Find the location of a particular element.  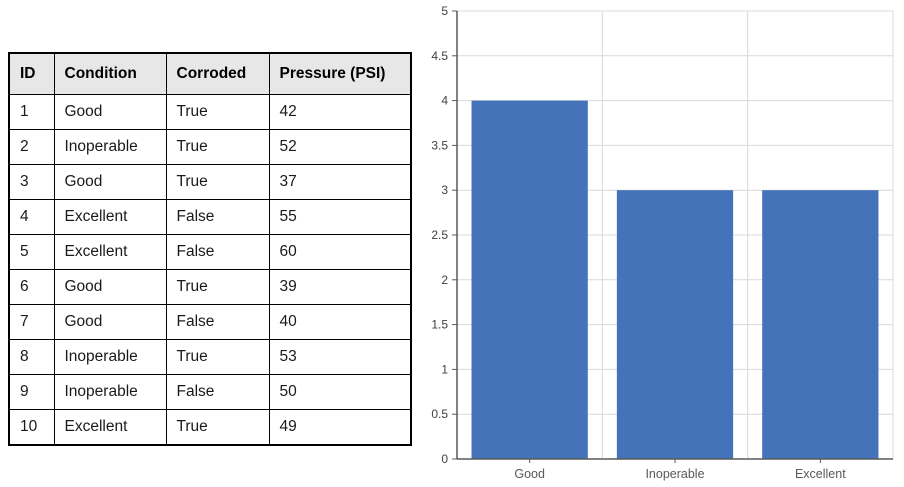

y-tick-label: 2.5 is located at coordinates (439, 235).